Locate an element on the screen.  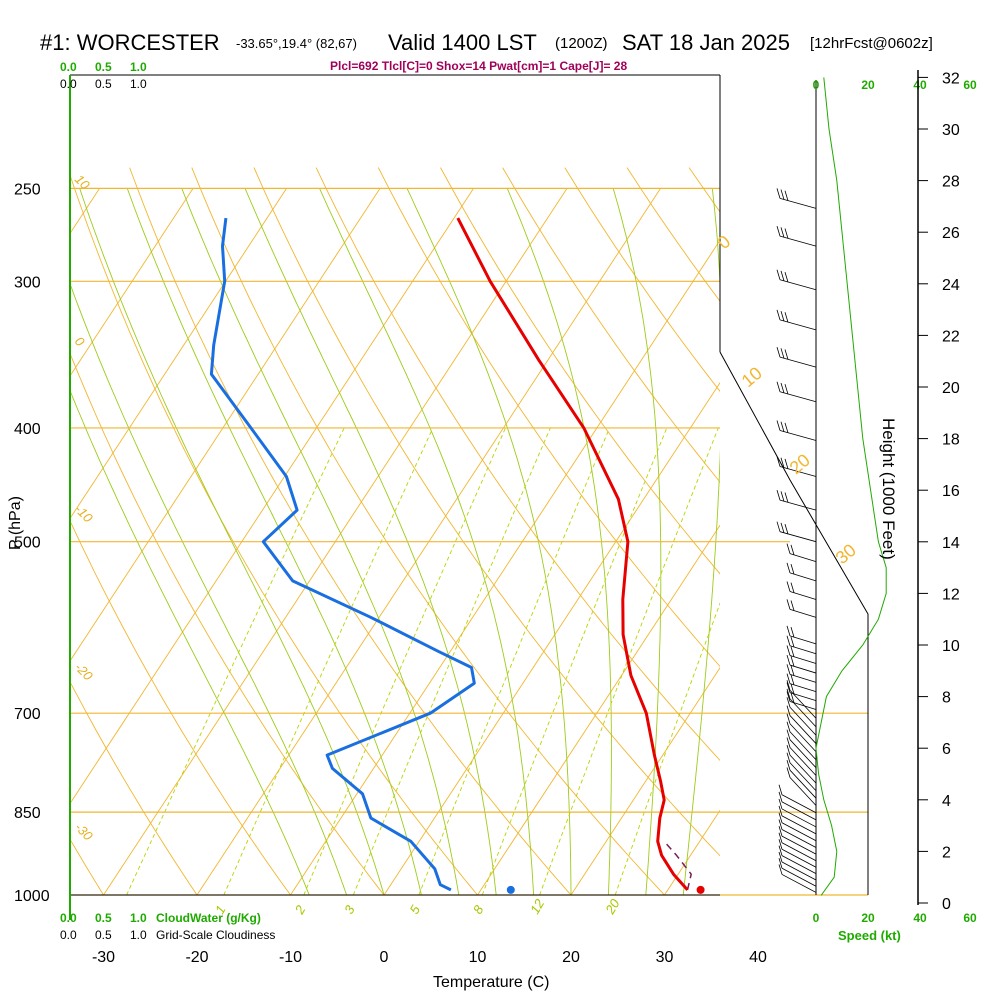
wind-panel-boundary is located at coordinates (794, 623).